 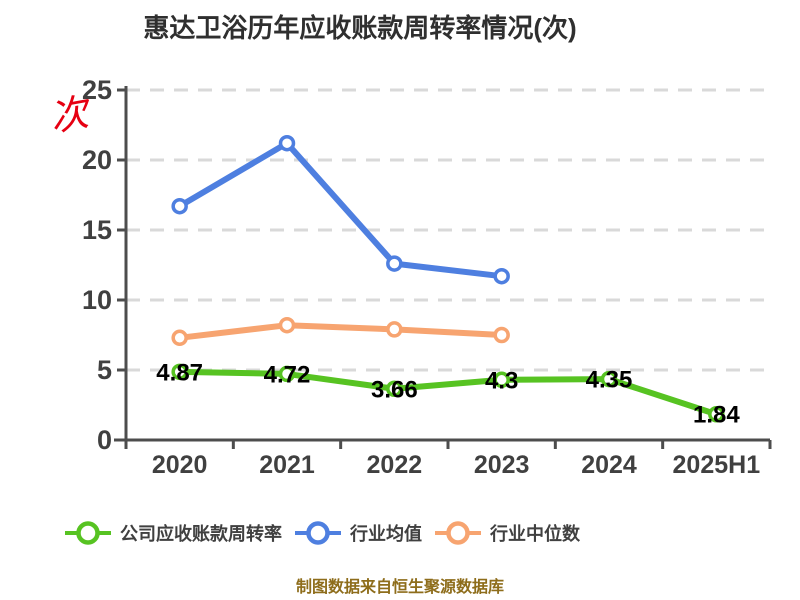 What do you see at coordinates (179, 206) in the screenshot?
I see `data-point-industry-average-2020` at bounding box center [179, 206].